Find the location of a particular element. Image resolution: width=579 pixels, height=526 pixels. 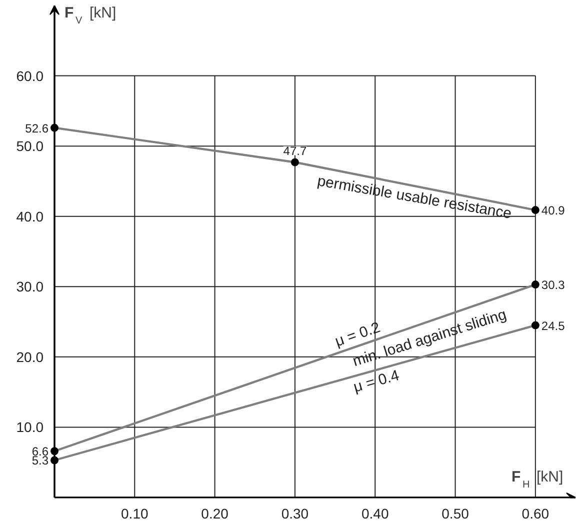

text: μ = 0.4 is located at coordinates (377, 381).